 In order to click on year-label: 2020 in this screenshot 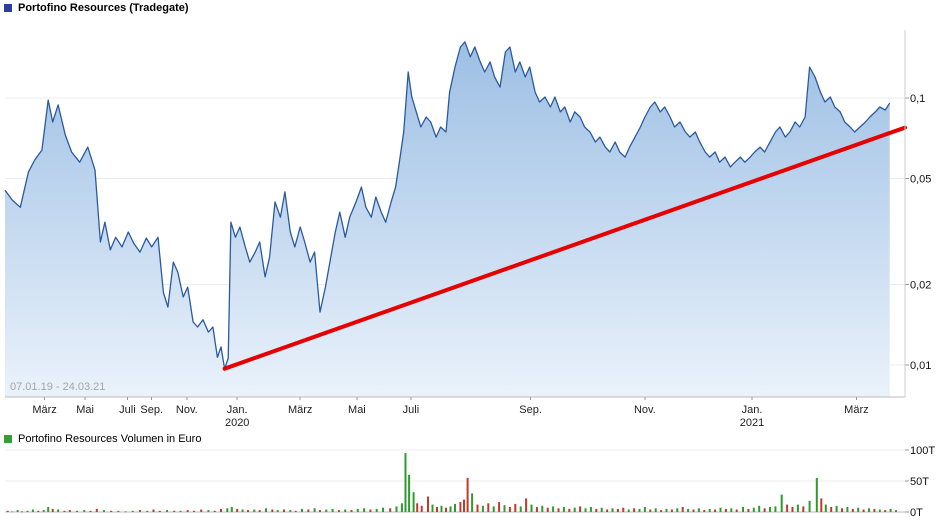, I will do `click(237, 423)`.